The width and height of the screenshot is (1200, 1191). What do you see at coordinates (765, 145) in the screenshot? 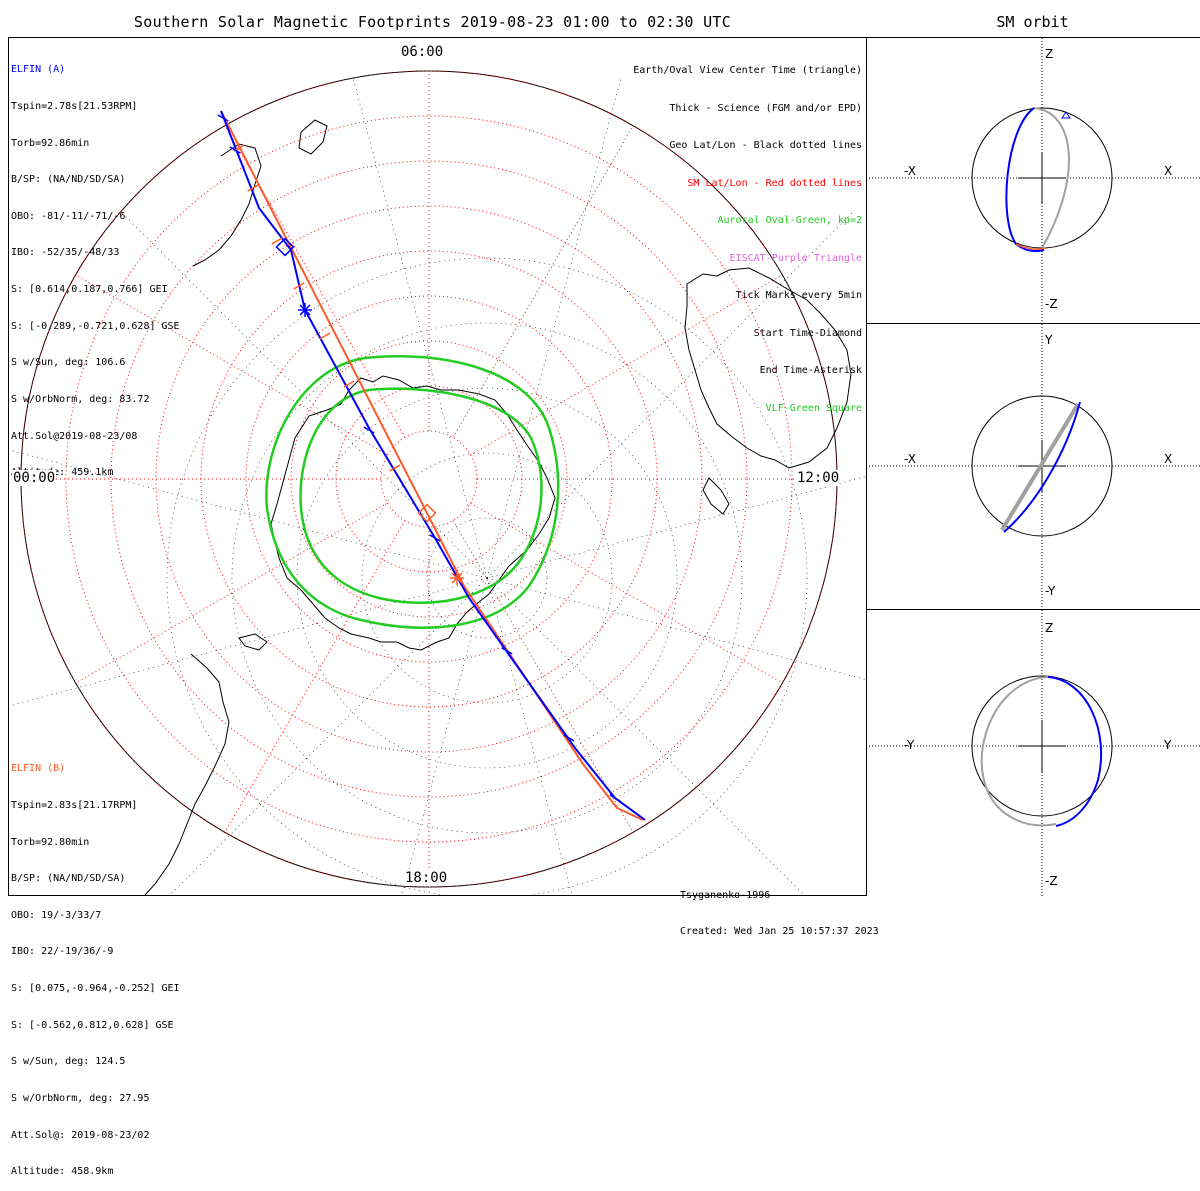
I see `legend-item: Geo Lat/Lon - Black dotted lines` at bounding box center [765, 145].